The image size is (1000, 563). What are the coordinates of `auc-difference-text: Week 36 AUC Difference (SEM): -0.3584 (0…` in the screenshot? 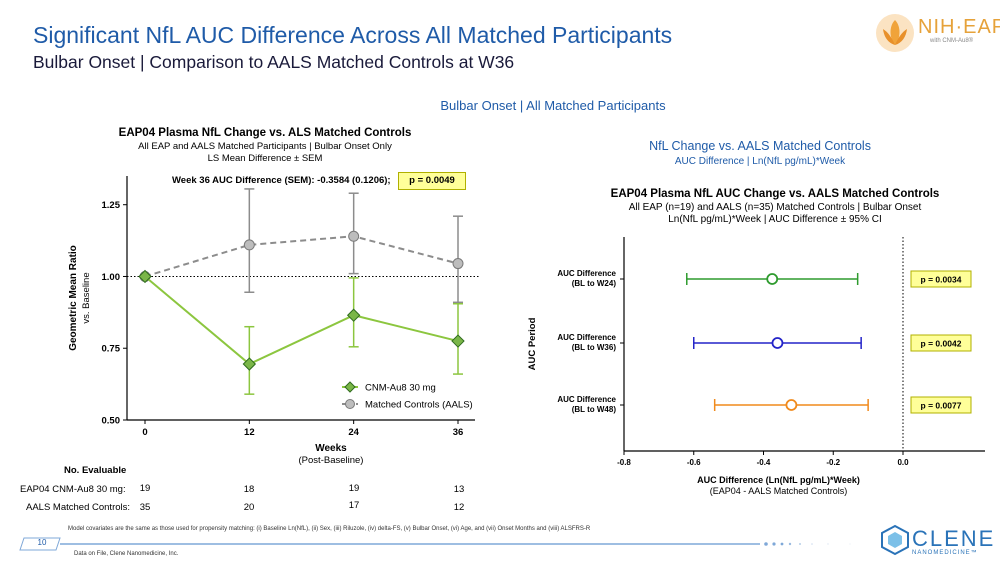 It's located at (281, 180).